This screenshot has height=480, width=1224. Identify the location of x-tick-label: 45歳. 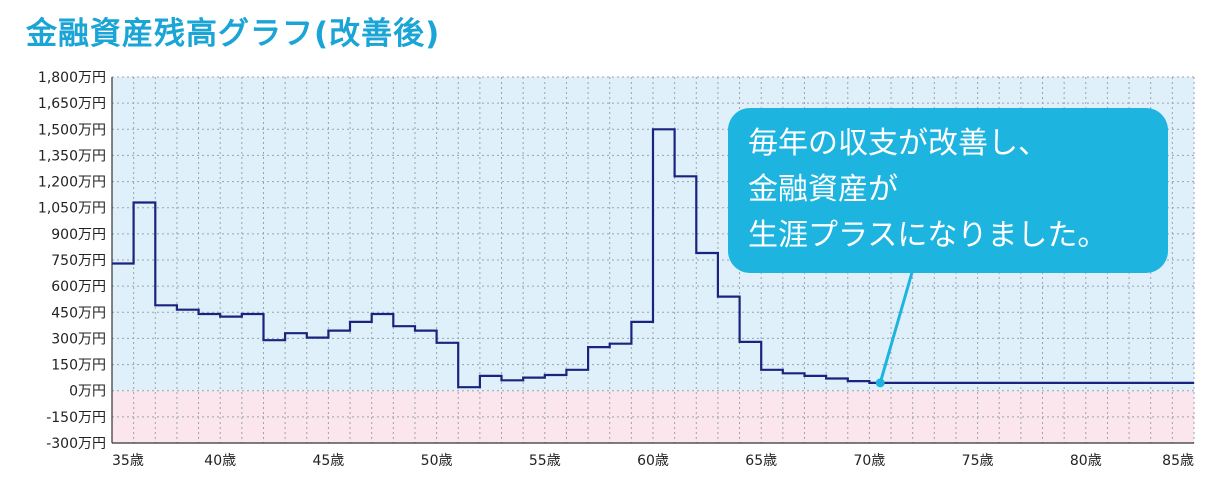
(328, 461).